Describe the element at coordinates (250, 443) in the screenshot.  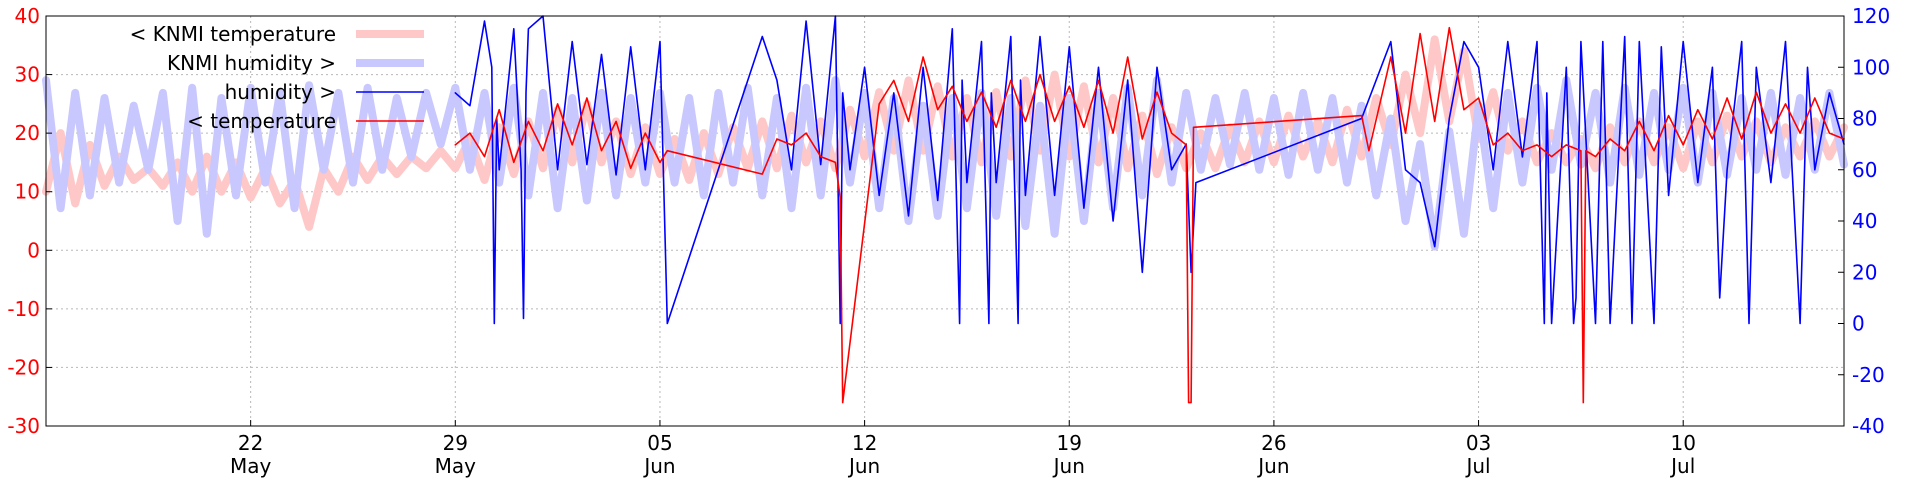
I see `x-tick-day: 22` at that location.